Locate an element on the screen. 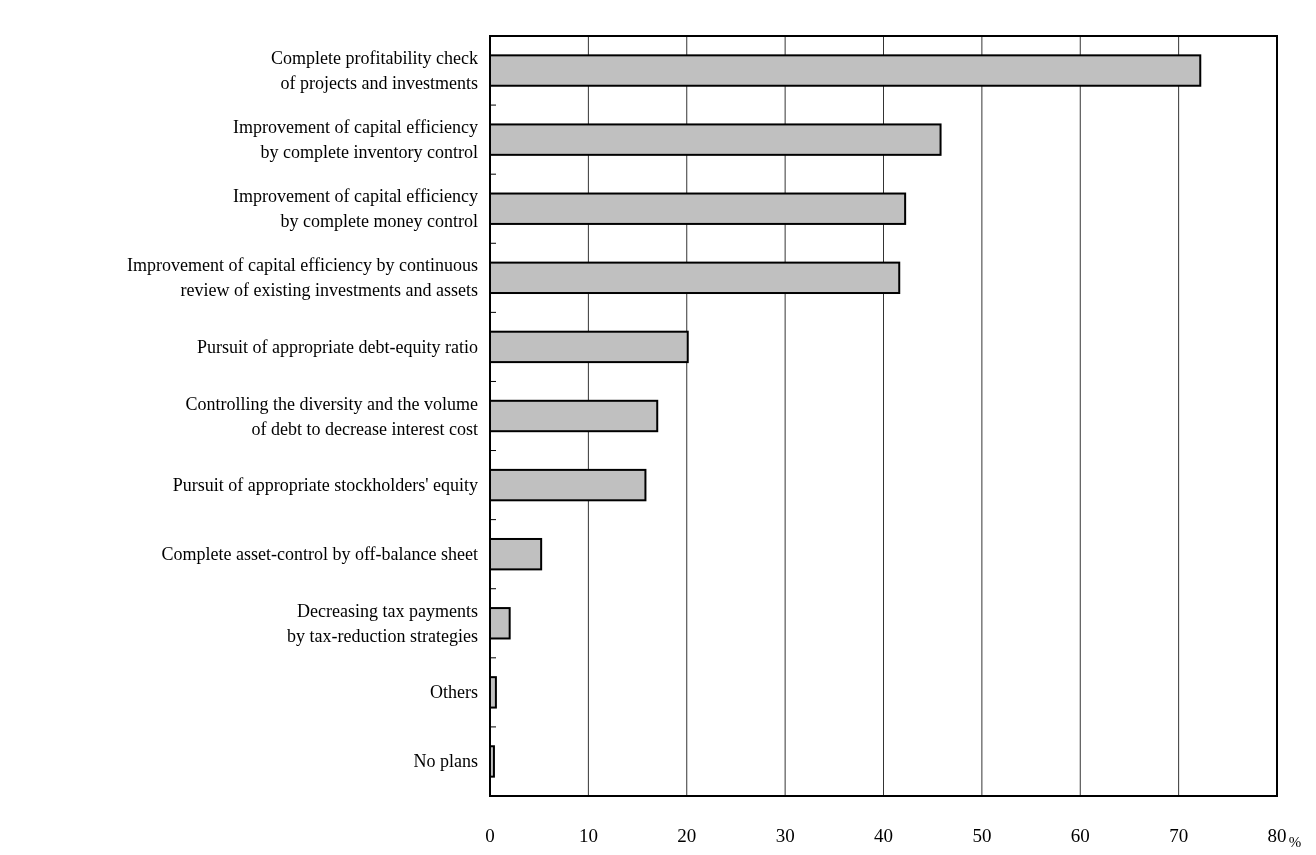 The image size is (1316, 855). y-tick-label: Controlling the diversity and the volume of debt to decrease interest cost is located at coordinates (331, 416).